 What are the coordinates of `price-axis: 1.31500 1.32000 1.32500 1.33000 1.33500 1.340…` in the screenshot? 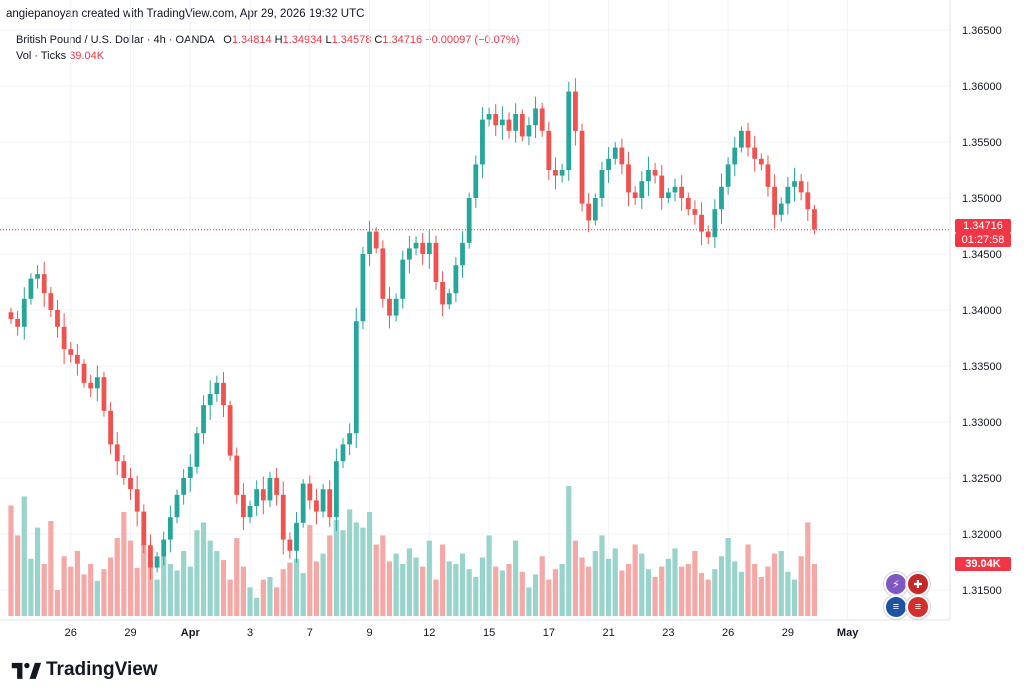 It's located at (982, 311).